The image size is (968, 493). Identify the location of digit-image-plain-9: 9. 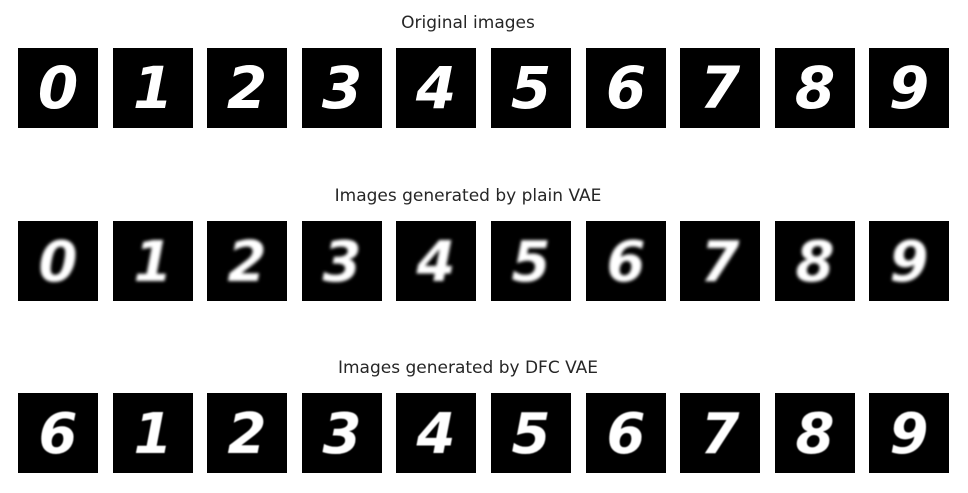
(909, 261).